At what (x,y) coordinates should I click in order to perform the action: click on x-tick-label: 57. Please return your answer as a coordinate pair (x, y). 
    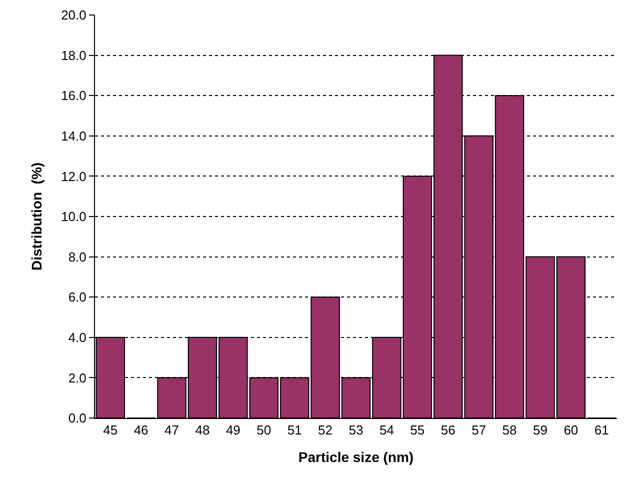
    Looking at the image, I should click on (479, 430).